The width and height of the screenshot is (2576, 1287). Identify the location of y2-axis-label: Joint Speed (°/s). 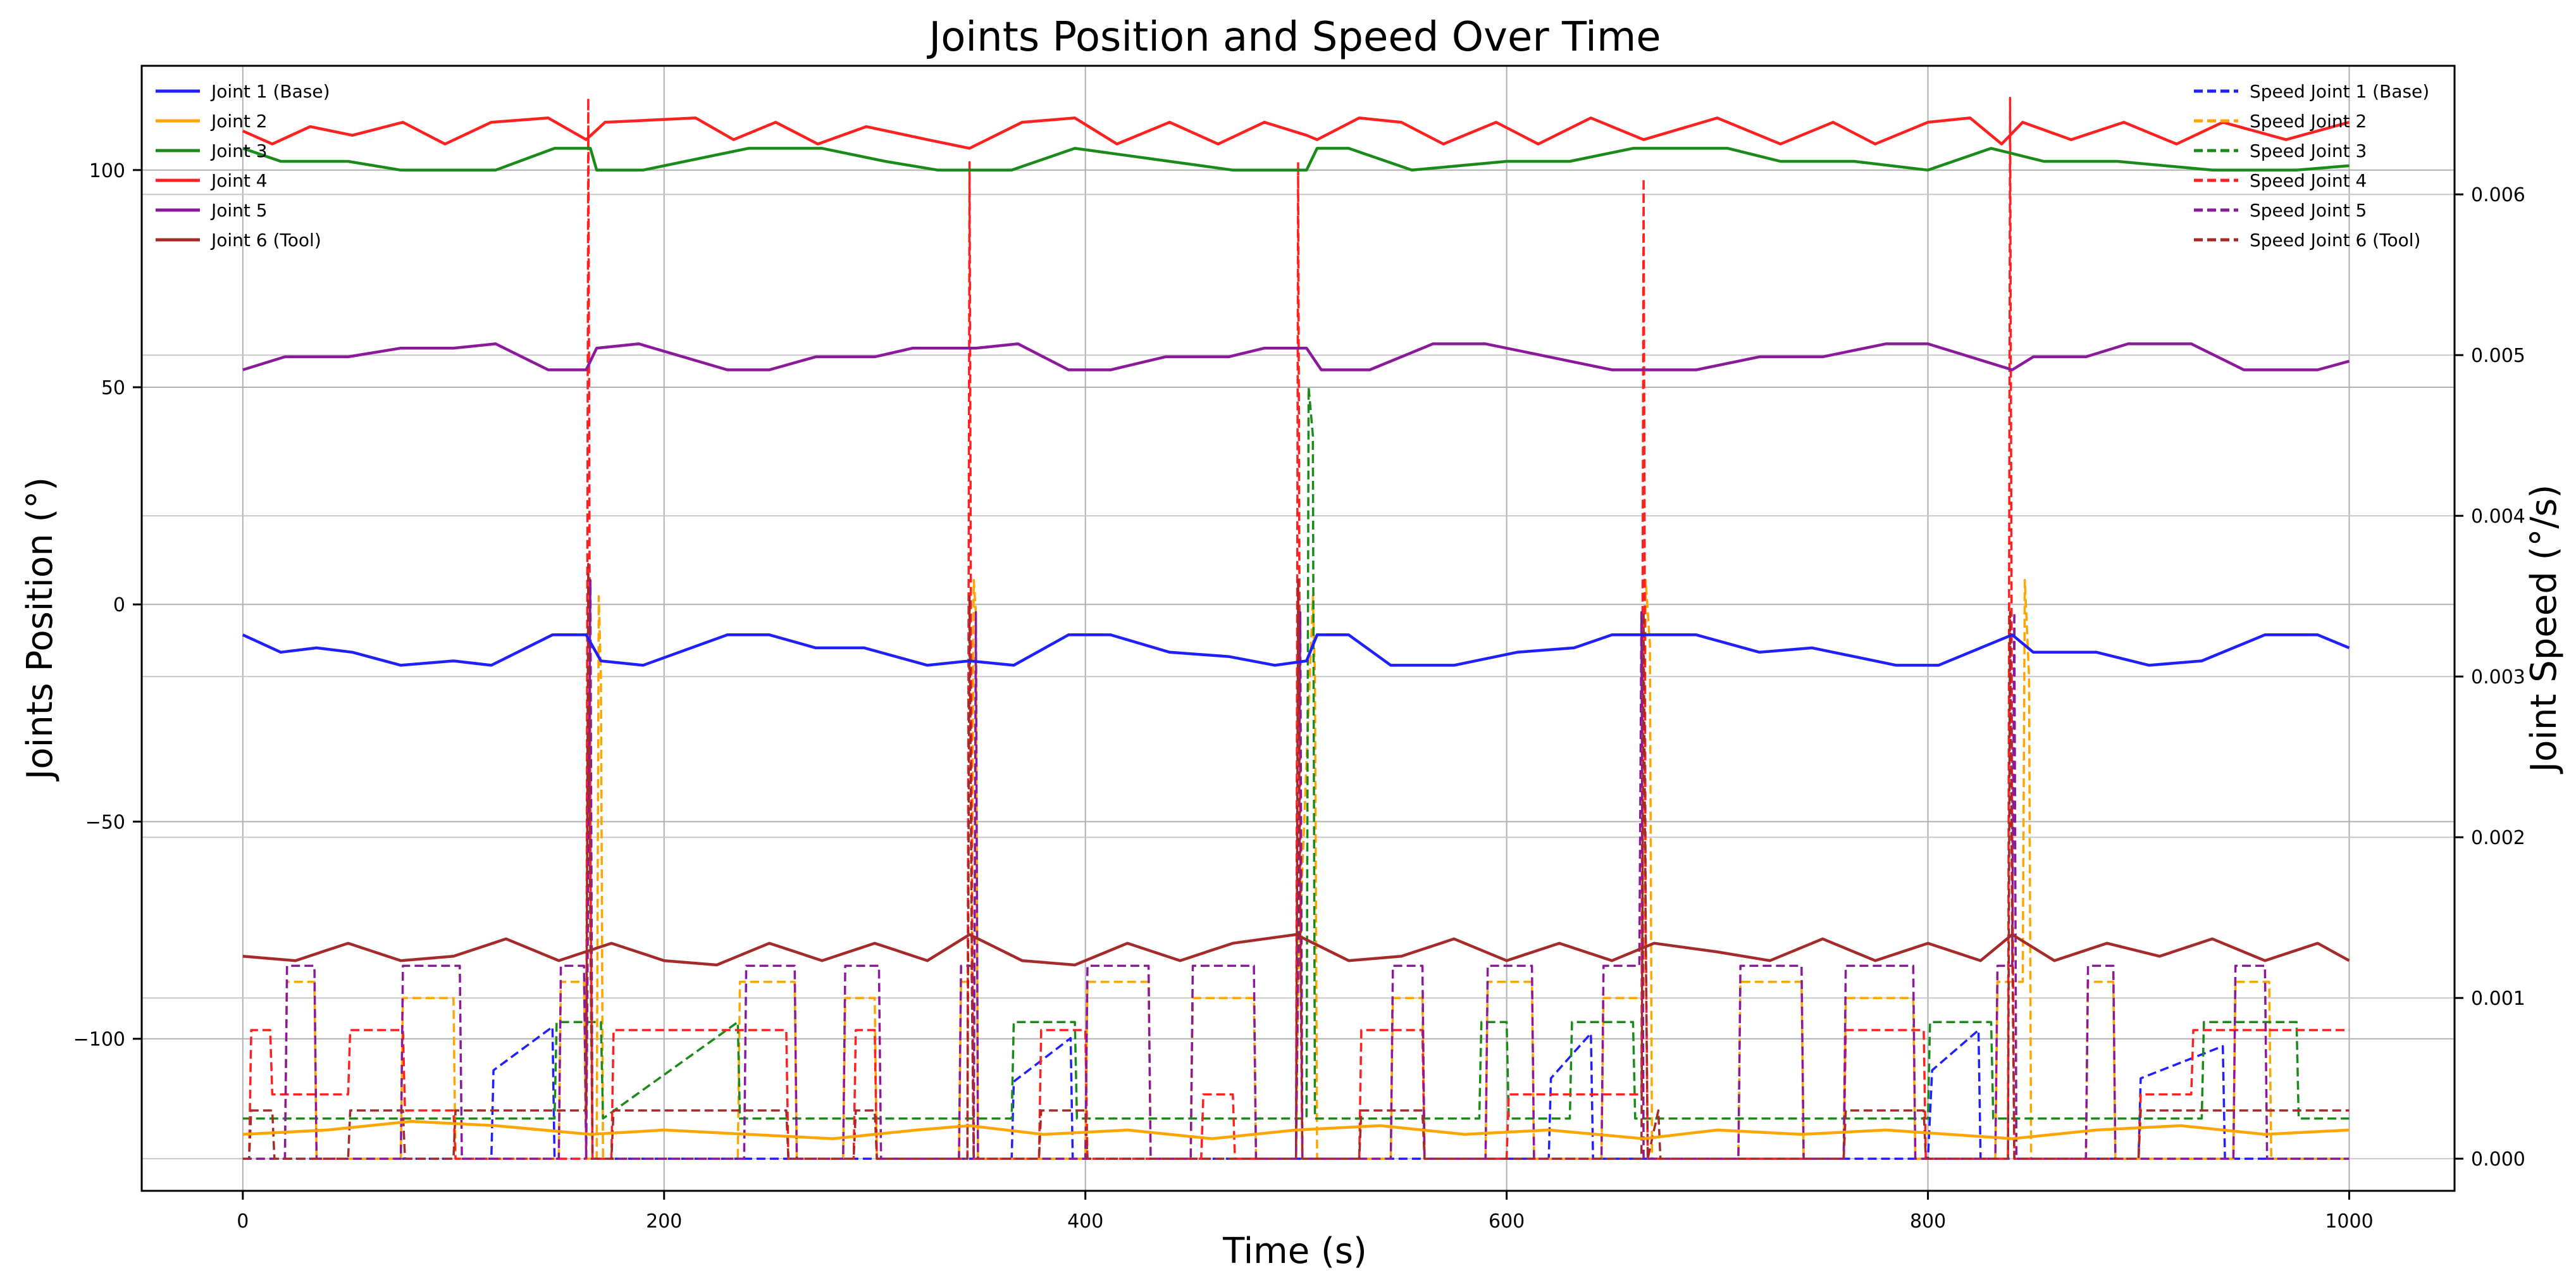
(2544, 629).